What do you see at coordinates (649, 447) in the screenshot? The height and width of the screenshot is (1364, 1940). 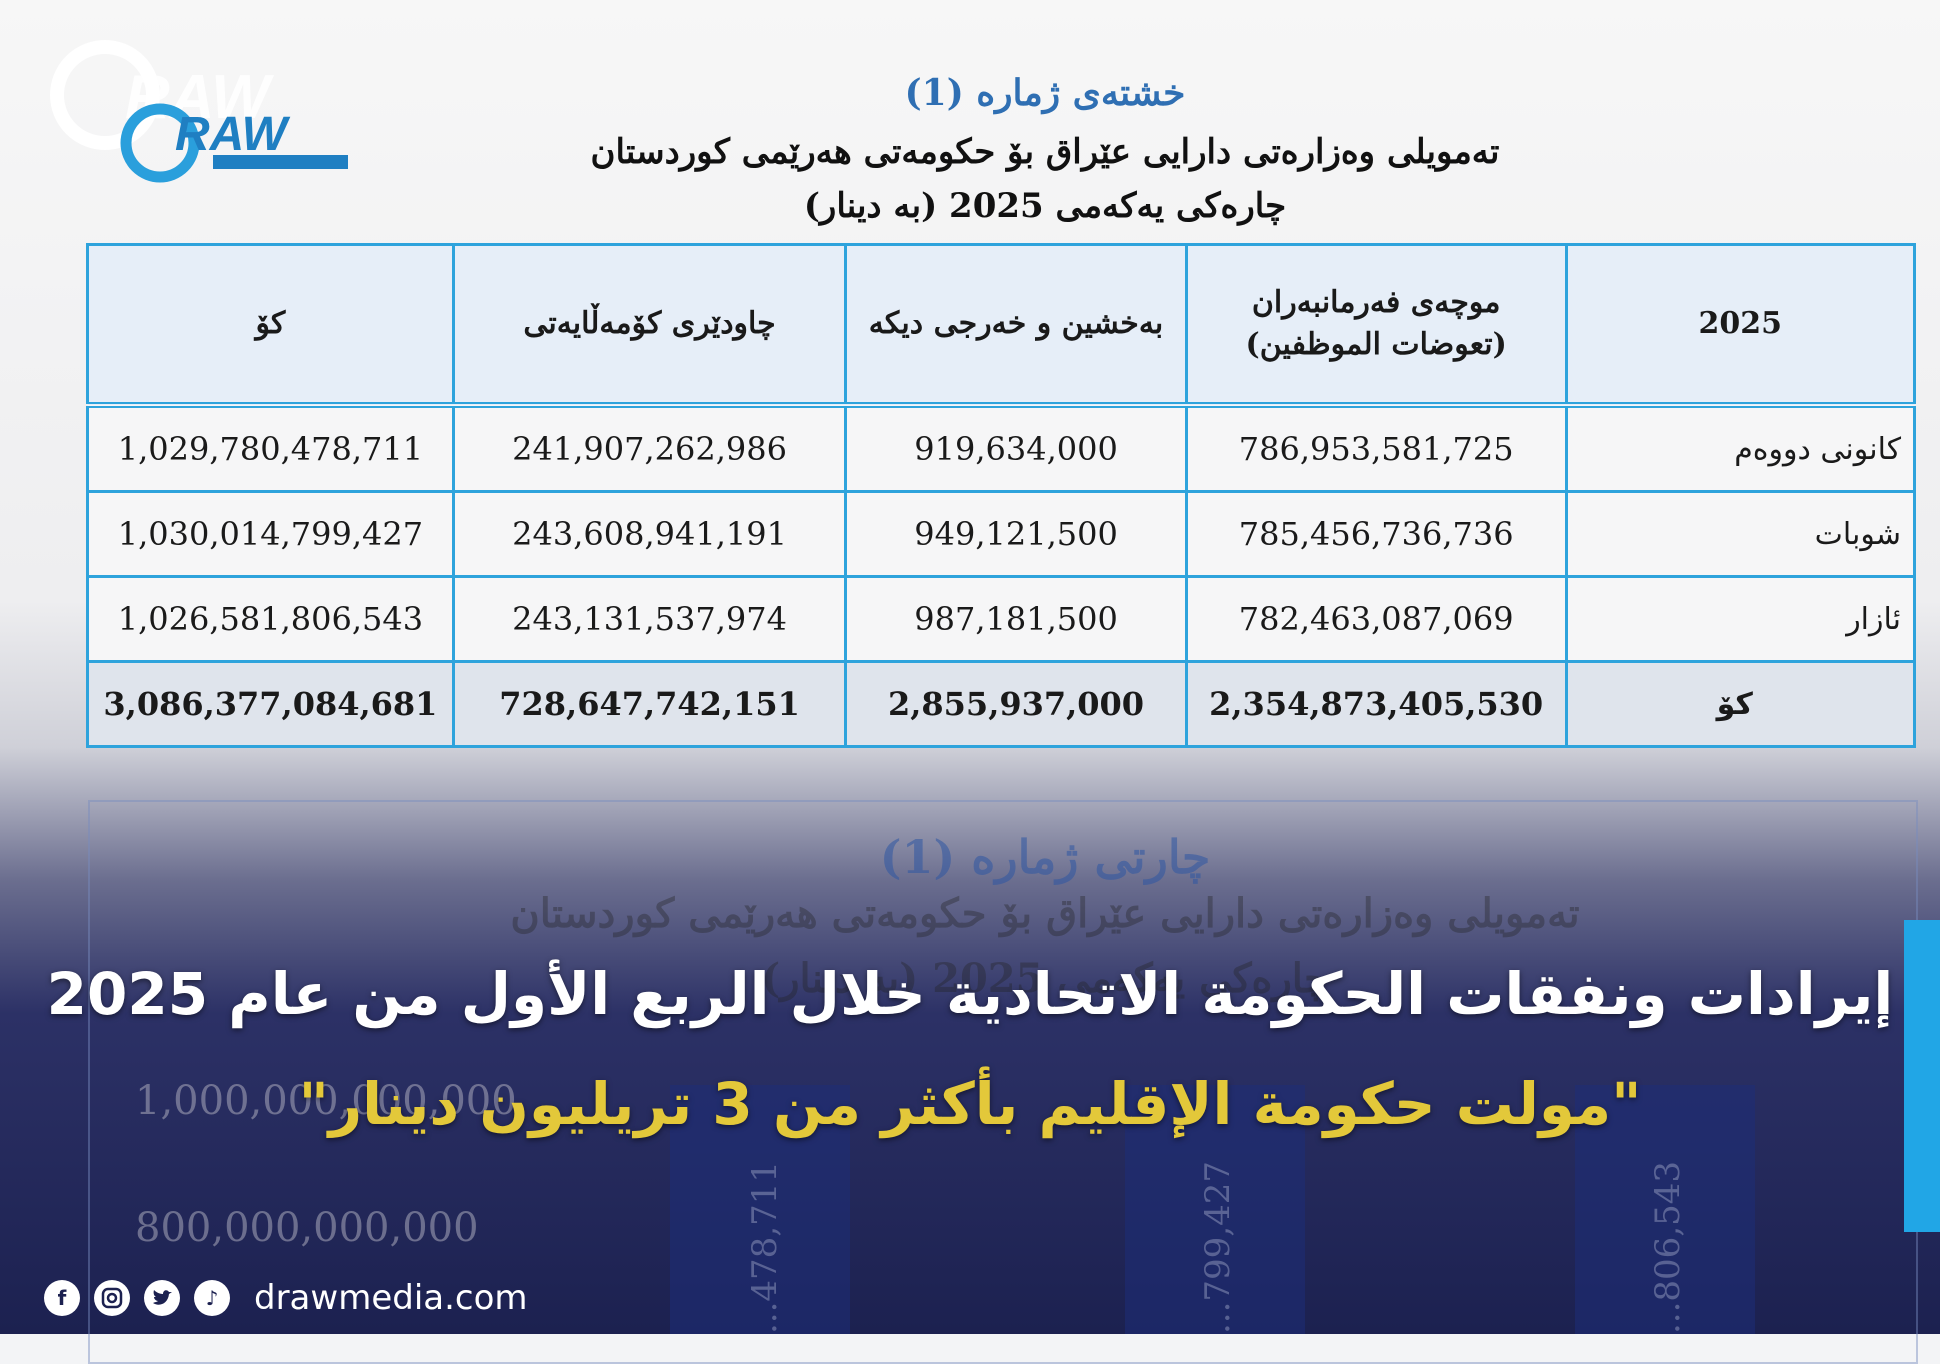 I see `cell-social: 241,907,262,986` at bounding box center [649, 447].